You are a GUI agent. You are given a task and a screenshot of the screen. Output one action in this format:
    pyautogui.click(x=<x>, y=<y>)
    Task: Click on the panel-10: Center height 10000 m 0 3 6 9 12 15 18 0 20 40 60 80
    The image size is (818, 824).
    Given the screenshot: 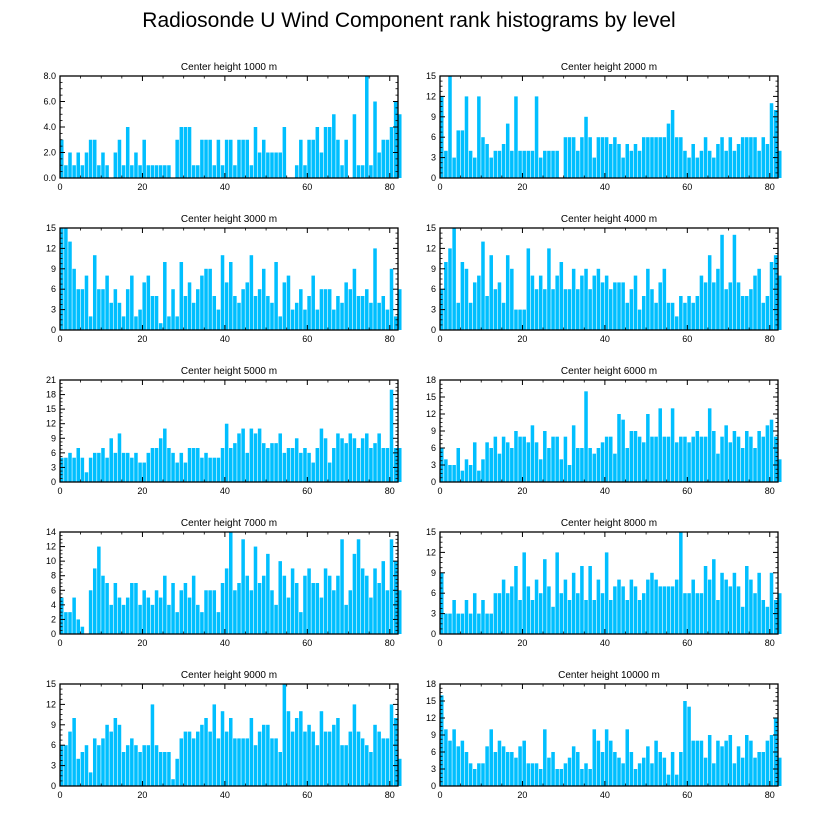 What is the action you would take?
    pyautogui.click(x=604, y=735)
    